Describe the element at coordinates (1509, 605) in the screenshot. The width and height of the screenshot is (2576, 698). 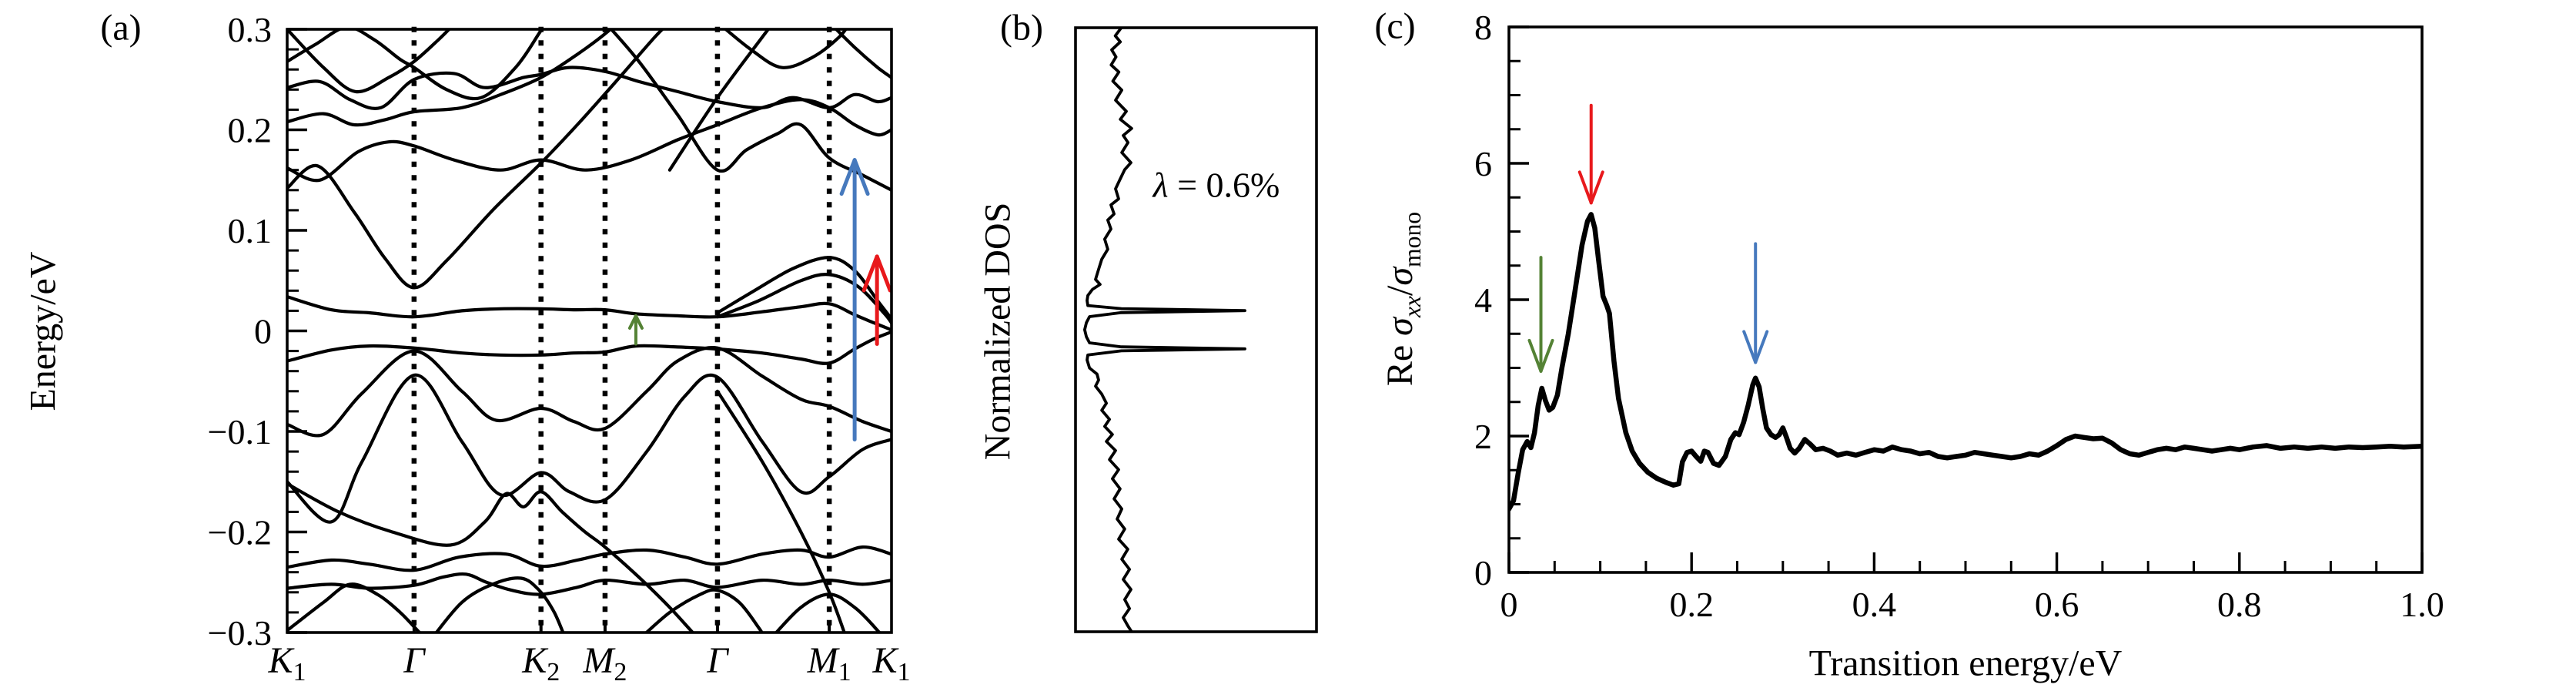
I see `x-tick-label: 0` at that location.